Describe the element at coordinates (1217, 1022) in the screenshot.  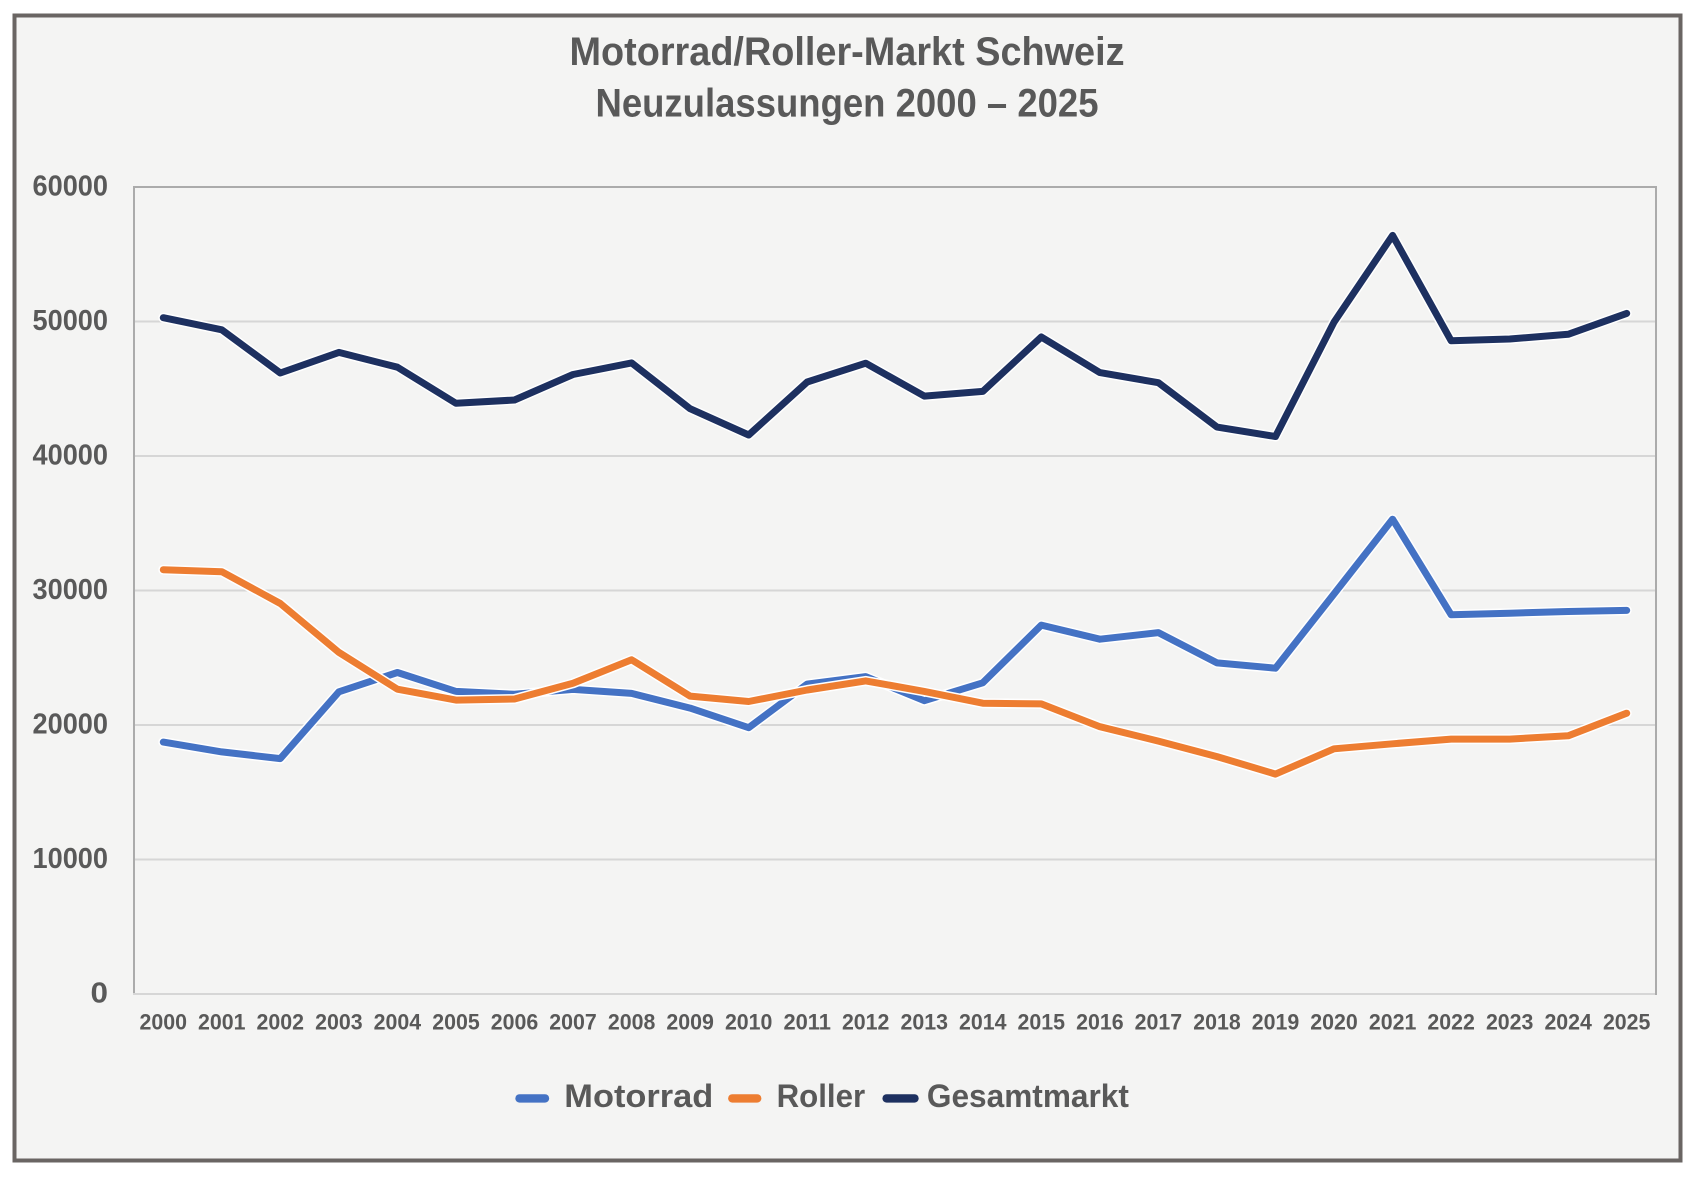
I see `svg-text: 2018` at that location.